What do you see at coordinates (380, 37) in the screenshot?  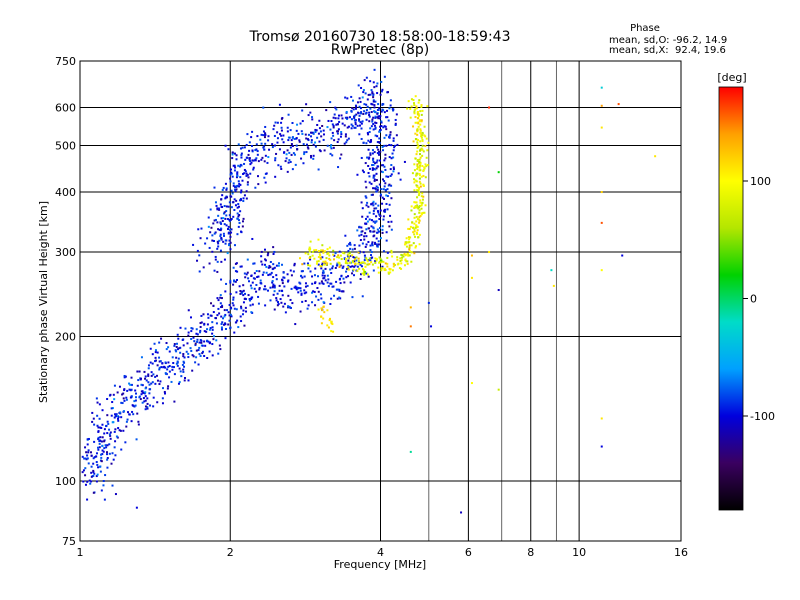 I see `chart-title: Tromsø 20160730 18:58:00-18:59:43` at bounding box center [380, 37].